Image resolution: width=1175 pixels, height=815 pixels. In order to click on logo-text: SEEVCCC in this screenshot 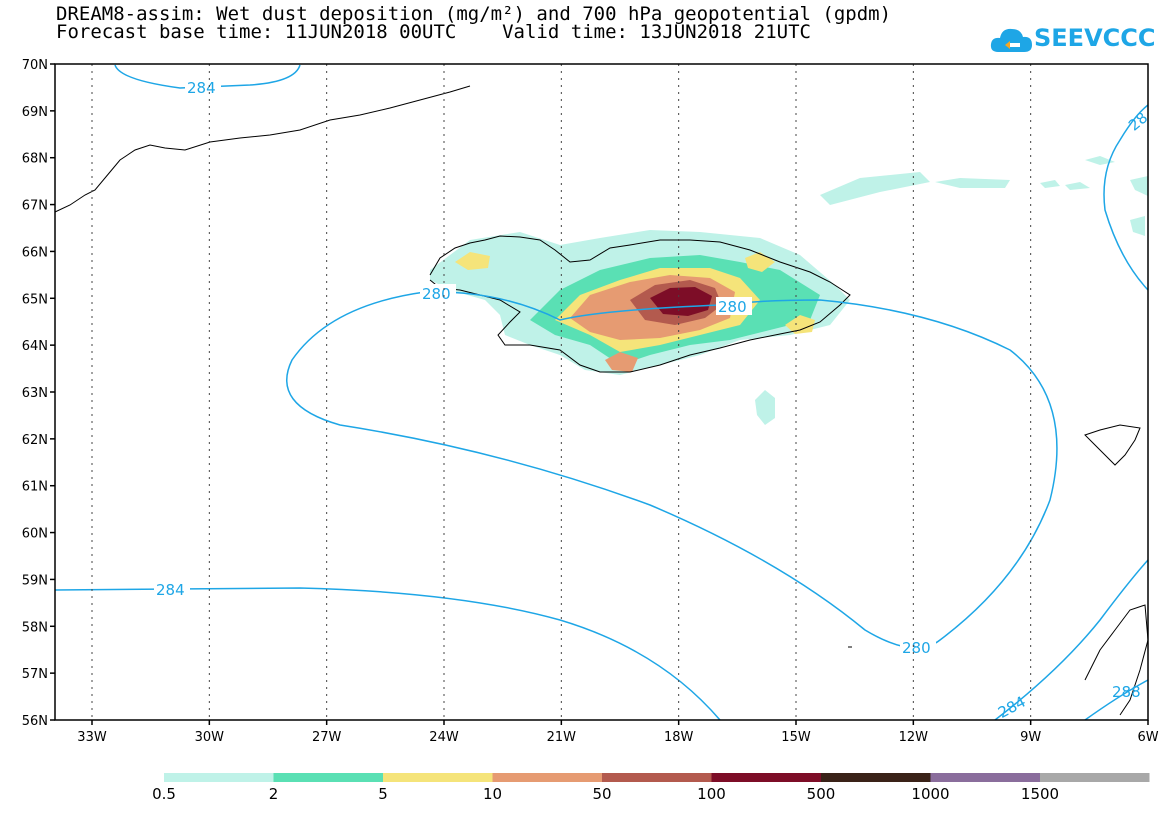, I will do `click(1095, 38)`.